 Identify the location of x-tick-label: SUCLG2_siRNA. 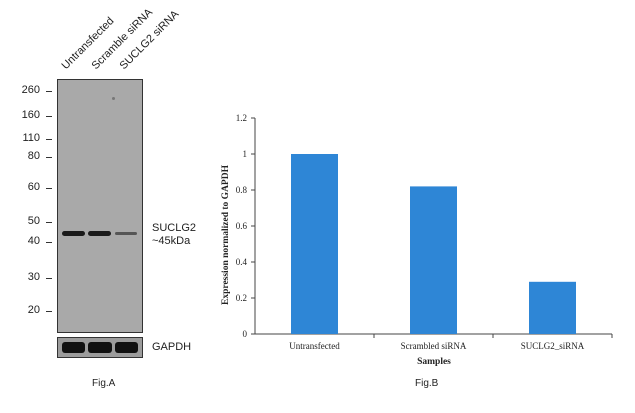
(553, 346).